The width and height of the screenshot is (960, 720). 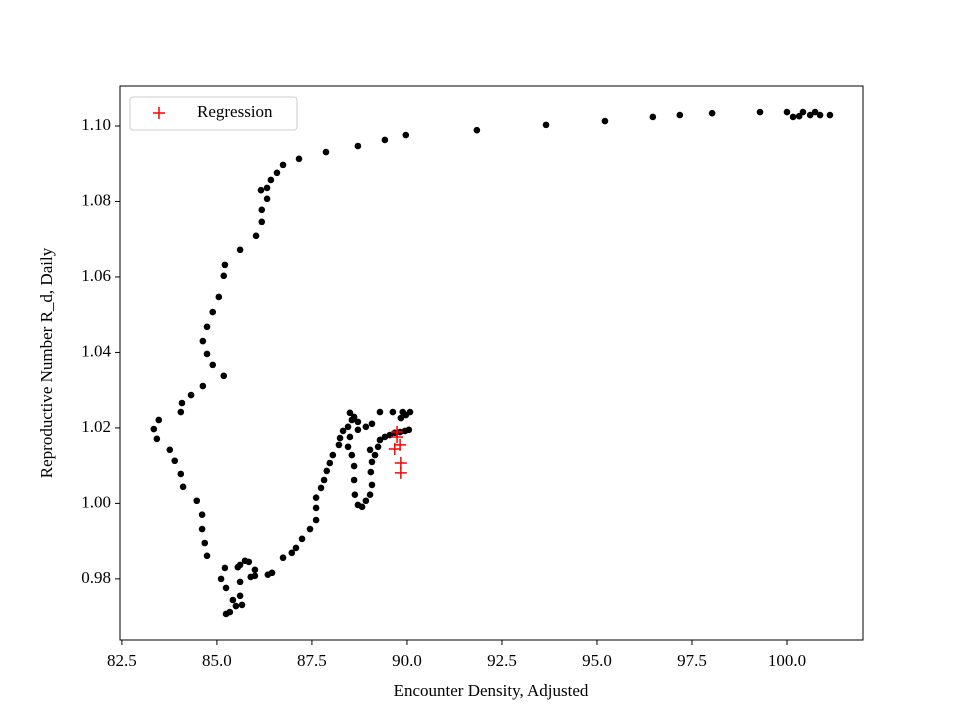 I want to click on x-axis-label: Encounter Density, Adjusted, so click(x=491, y=690).